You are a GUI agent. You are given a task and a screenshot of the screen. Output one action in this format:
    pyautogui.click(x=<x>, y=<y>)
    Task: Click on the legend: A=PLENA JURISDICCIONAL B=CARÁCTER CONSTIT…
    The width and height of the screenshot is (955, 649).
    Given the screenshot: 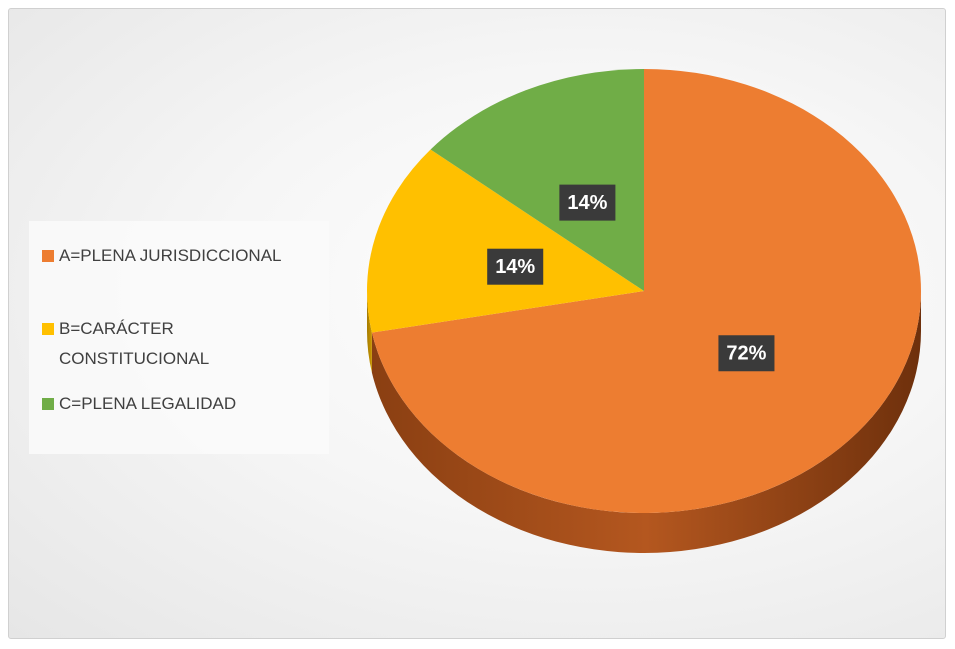 What is the action you would take?
    pyautogui.click(x=179, y=337)
    